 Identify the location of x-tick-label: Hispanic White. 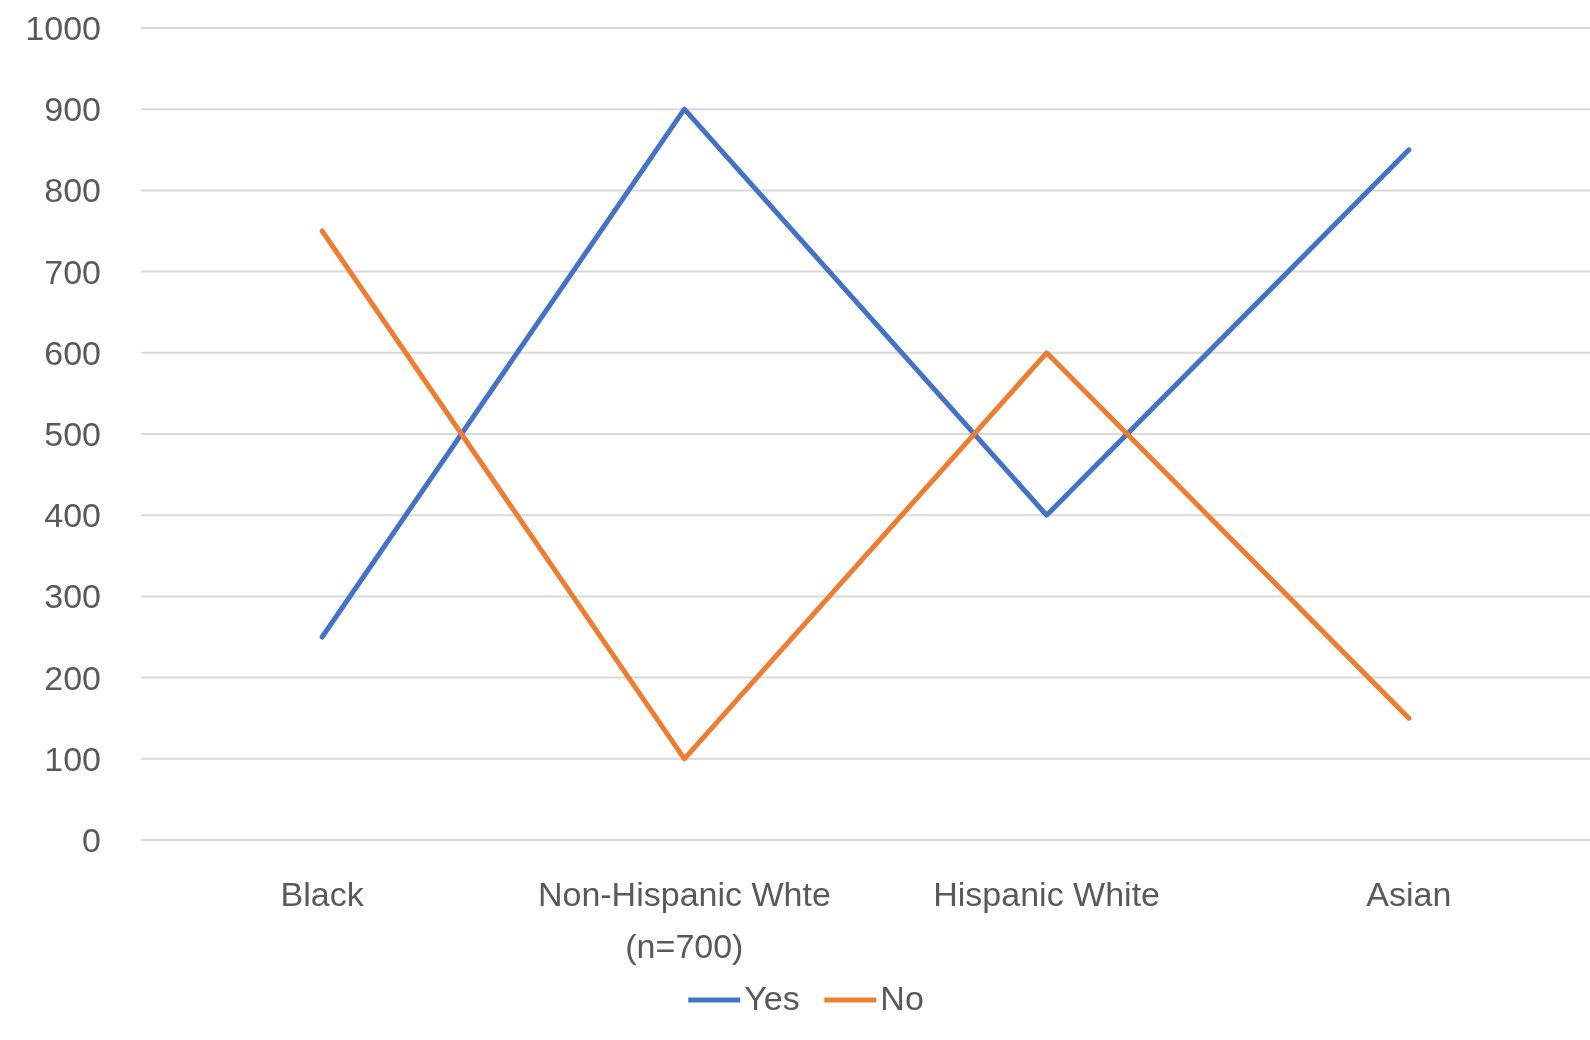
(1046, 894).